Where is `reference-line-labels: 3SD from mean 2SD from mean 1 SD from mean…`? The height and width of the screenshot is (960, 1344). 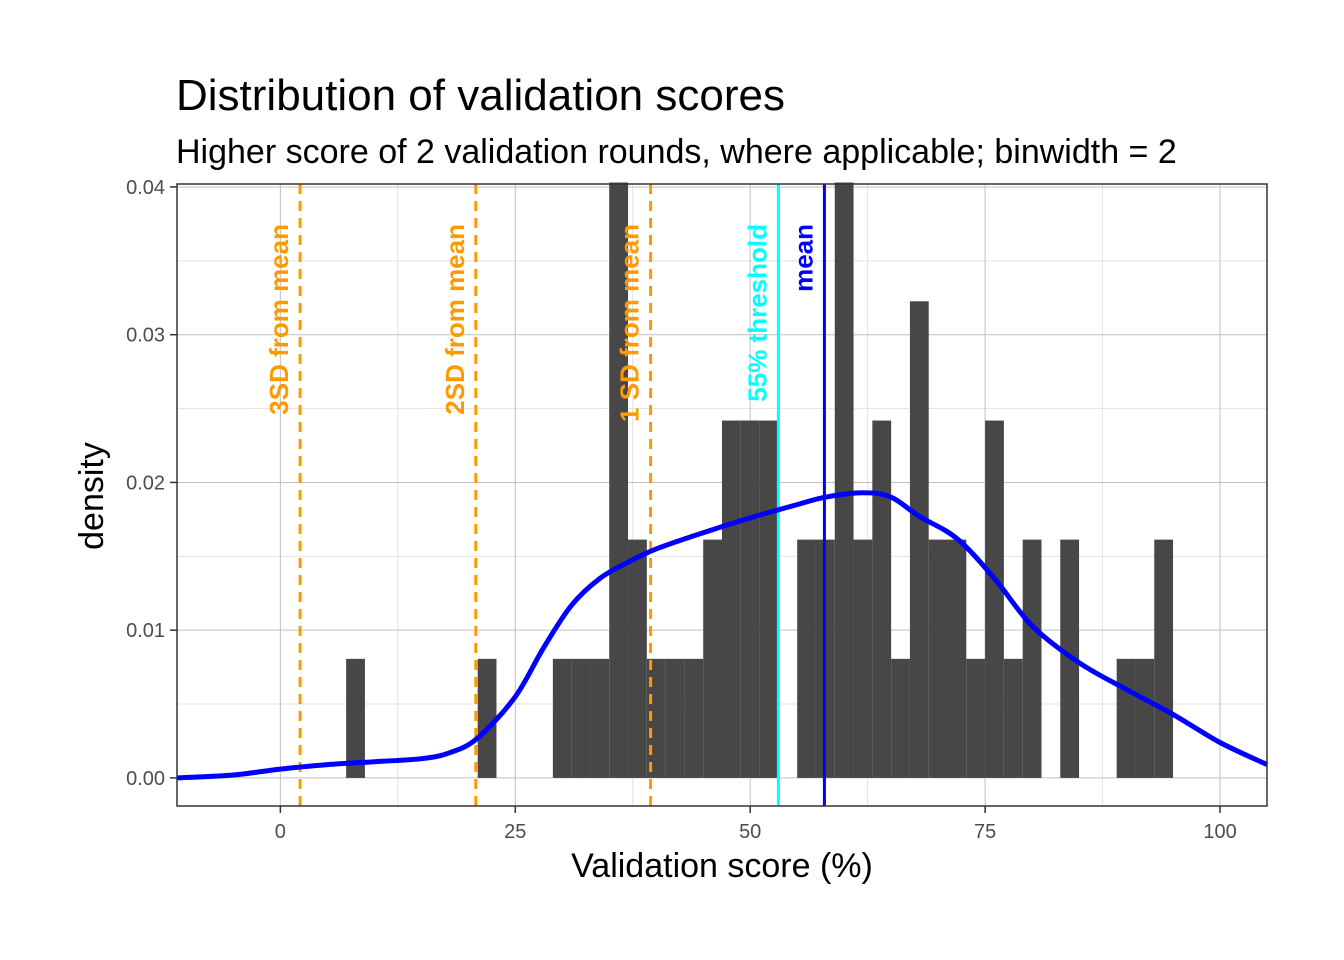 reference-line-labels: 3SD from mean 2SD from mean 1 SD from mean… is located at coordinates (541, 323).